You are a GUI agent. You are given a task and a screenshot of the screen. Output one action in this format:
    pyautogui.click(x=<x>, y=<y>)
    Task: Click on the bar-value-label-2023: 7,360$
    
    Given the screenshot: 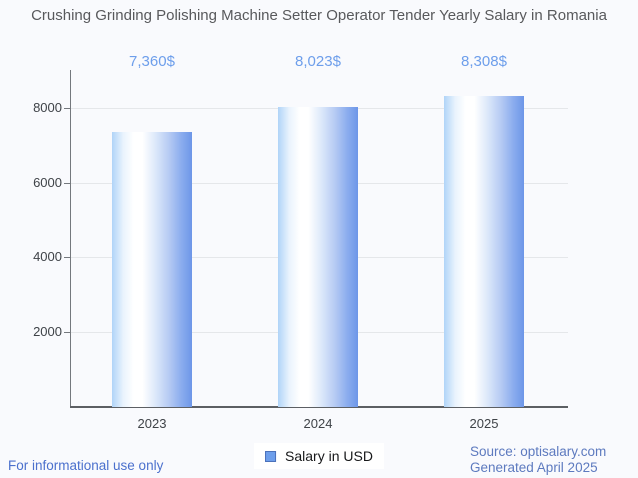 What is the action you would take?
    pyautogui.click(x=152, y=61)
    